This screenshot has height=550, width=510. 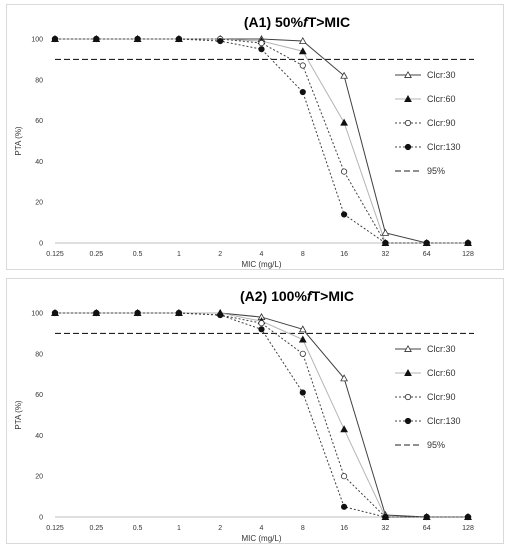 I want to click on title-part: T>MIC, so click(x=329, y=22).